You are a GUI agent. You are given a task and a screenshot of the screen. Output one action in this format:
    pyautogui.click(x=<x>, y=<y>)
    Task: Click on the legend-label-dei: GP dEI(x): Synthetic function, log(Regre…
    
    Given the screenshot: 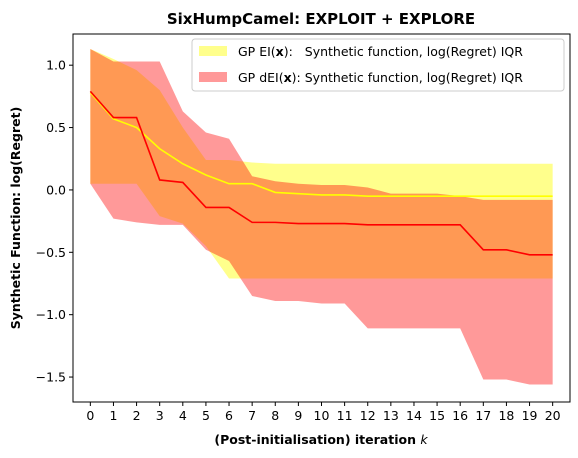 What is the action you would take?
    pyautogui.click(x=380, y=77)
    